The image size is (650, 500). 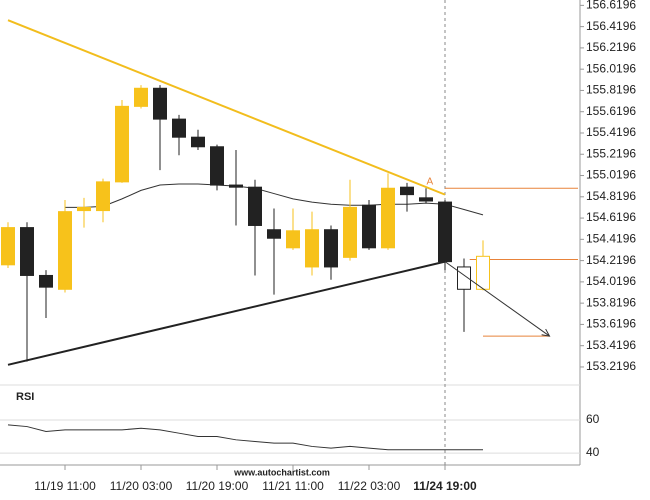 I want to click on footer: www.autochartist.com, so click(x=281, y=472).